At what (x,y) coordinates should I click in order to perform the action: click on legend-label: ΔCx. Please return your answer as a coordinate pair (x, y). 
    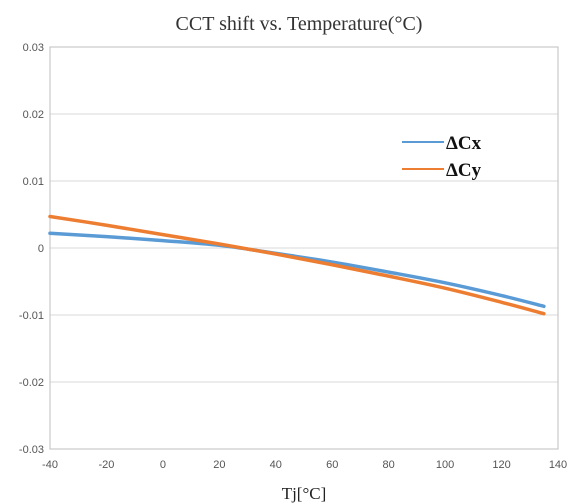
    Looking at the image, I should click on (464, 143).